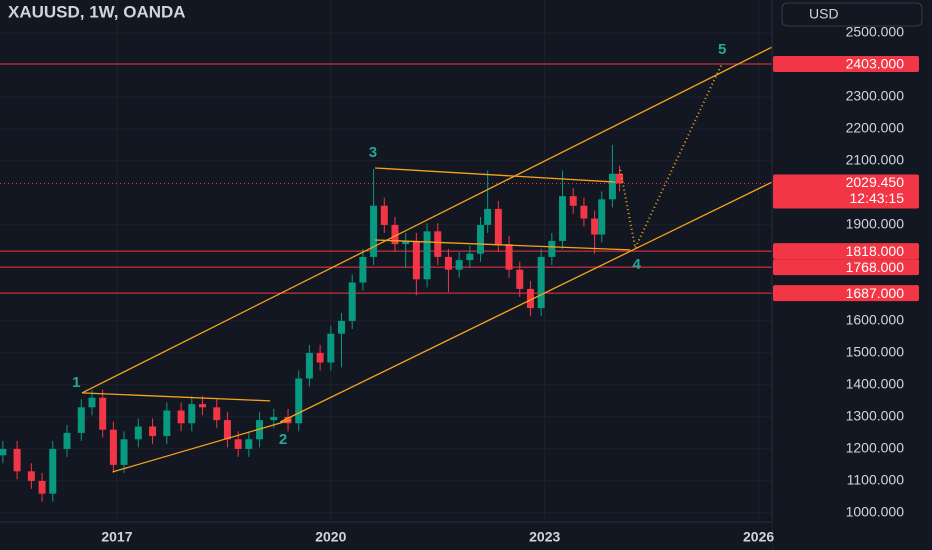 The image size is (932, 550). What do you see at coordinates (852, 14) in the screenshot?
I see `currency-button` at bounding box center [852, 14].